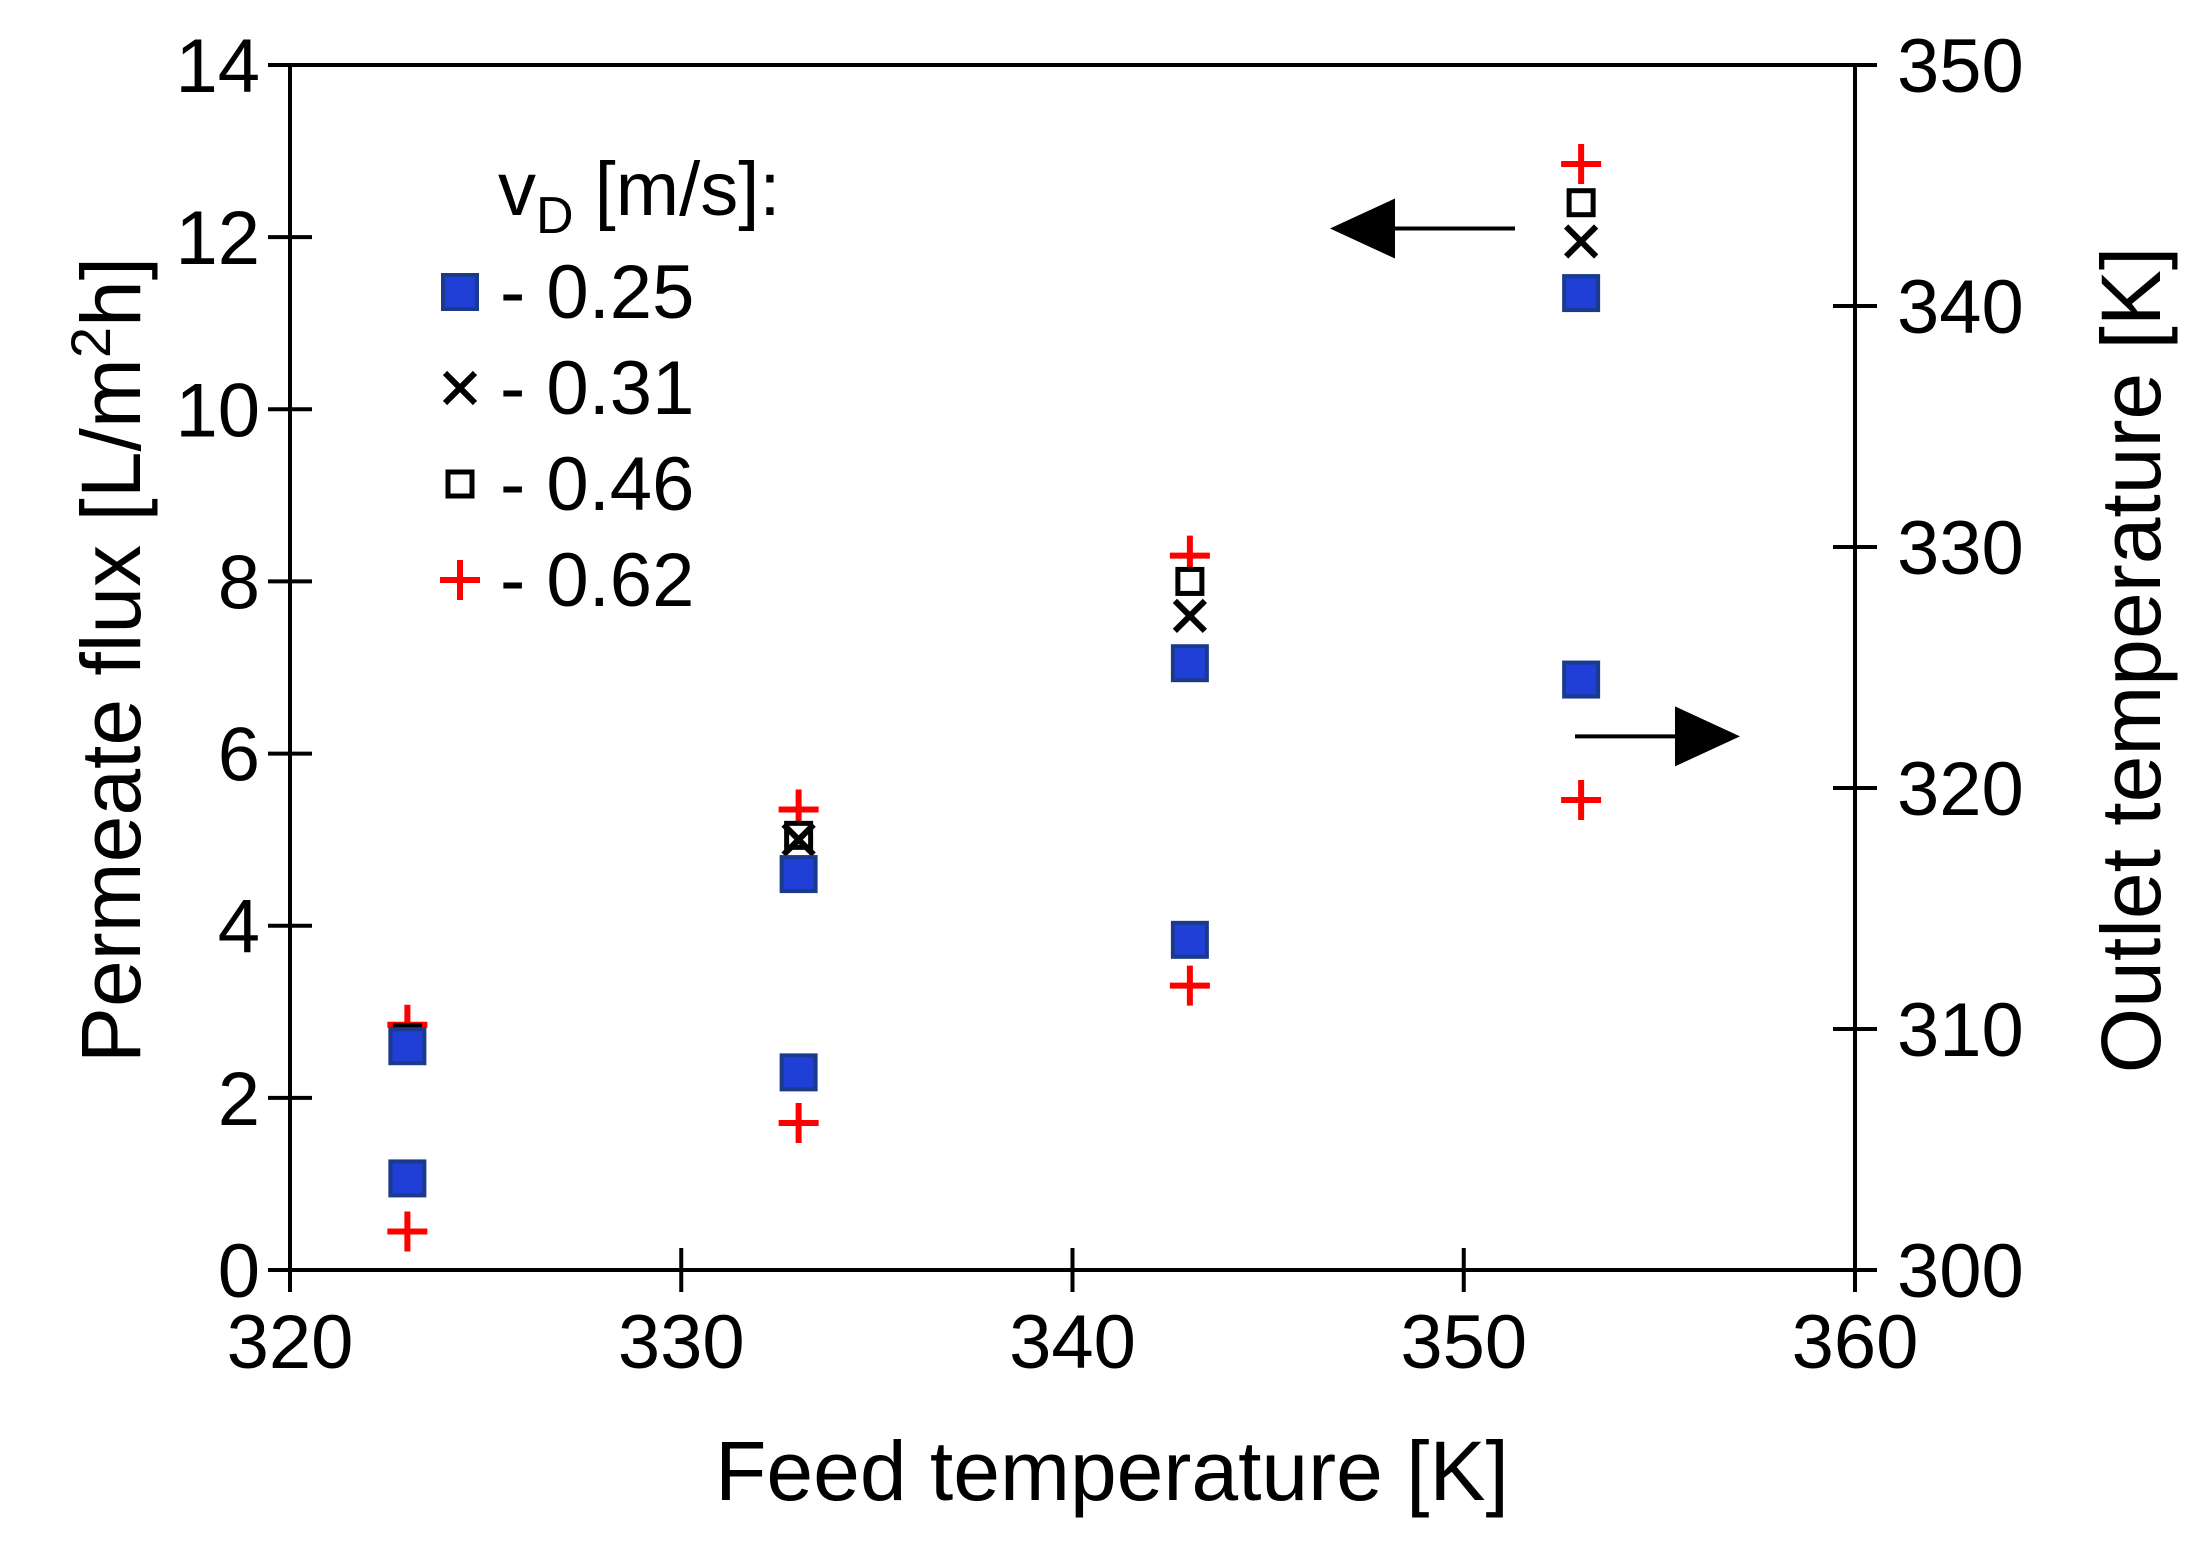  Describe the element at coordinates (217, 66) in the screenshot. I see `y-left-tick-label: 14` at that location.